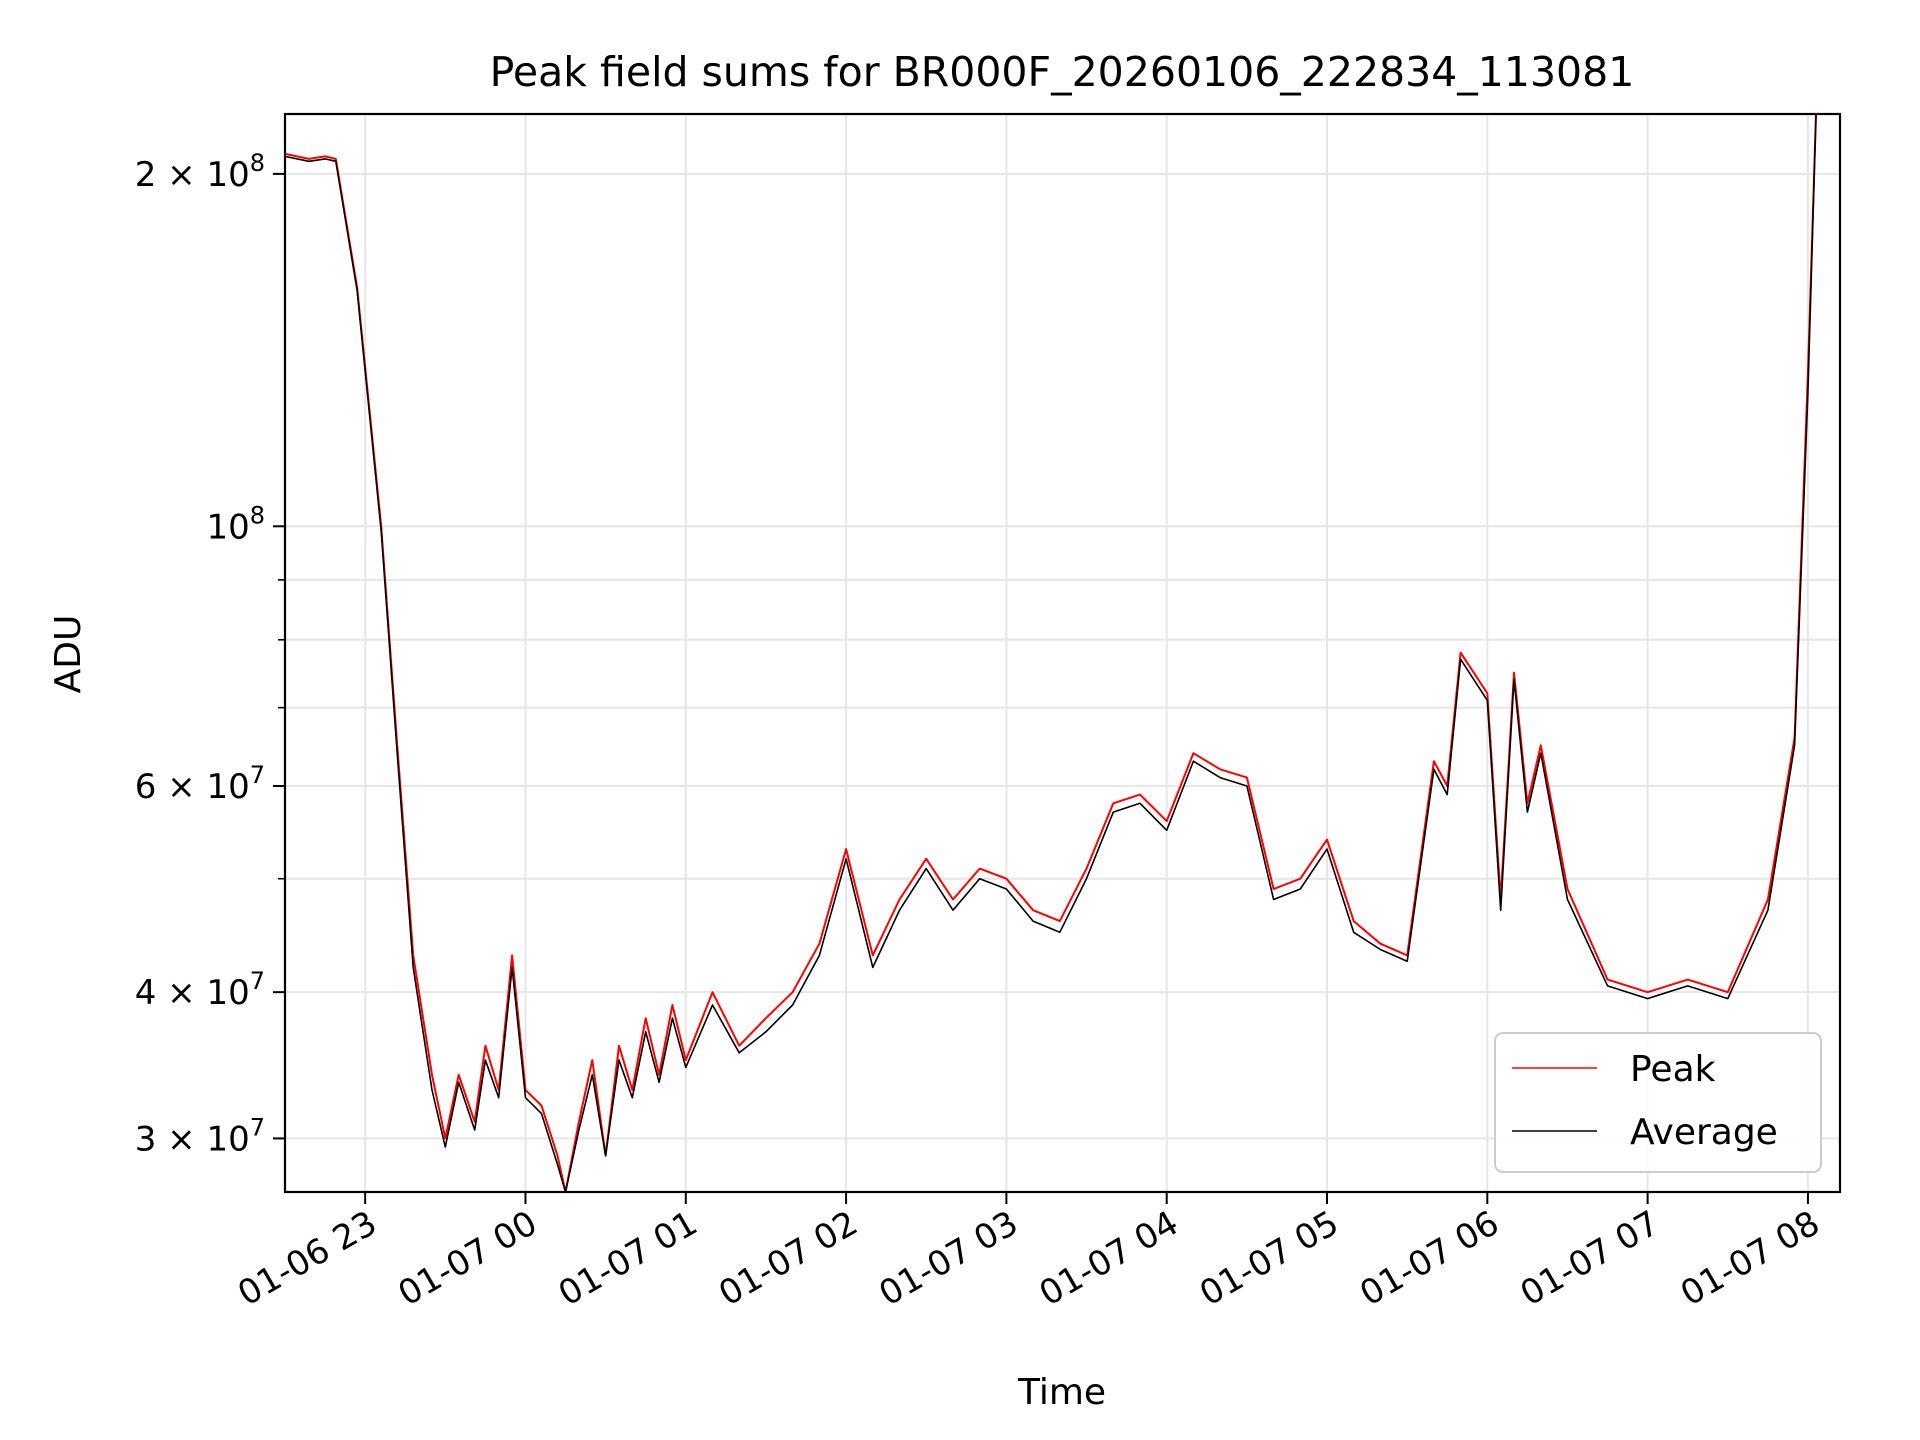  I want to click on x-axis-label: Time, so click(1061, 1392).